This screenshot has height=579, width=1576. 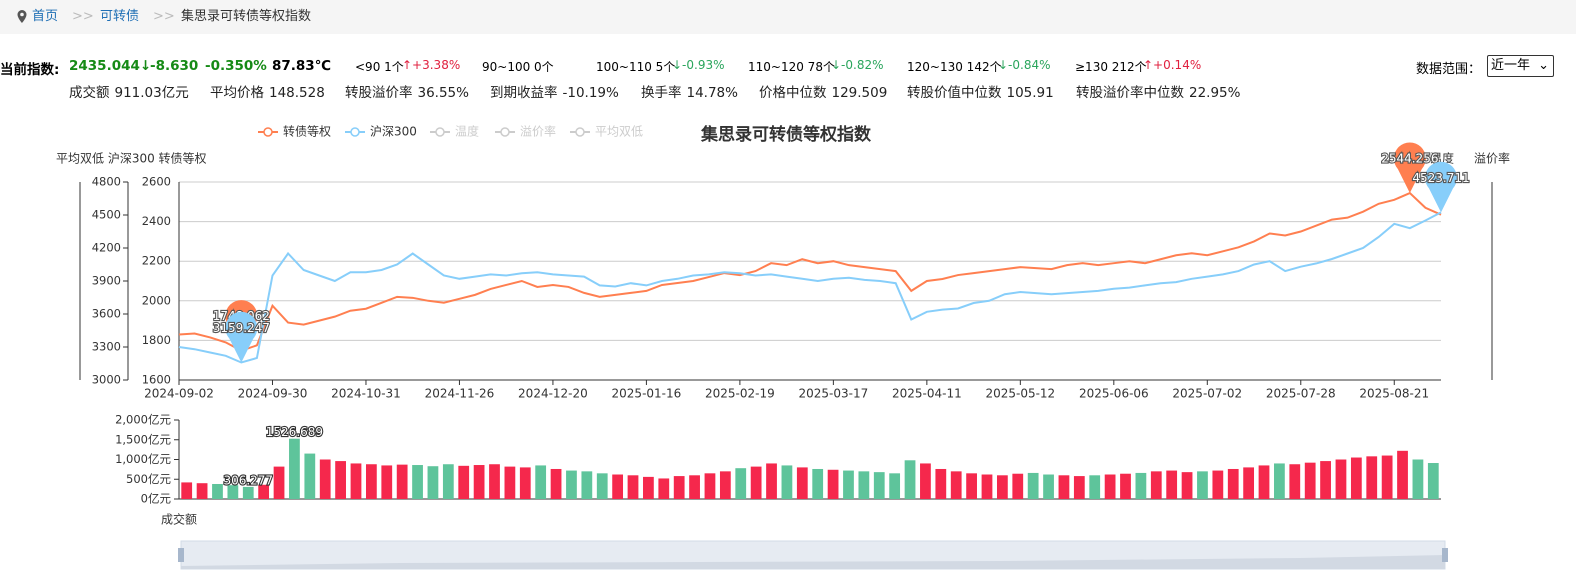 I want to click on metric-label: 换手率 14.78%, so click(x=689, y=93).